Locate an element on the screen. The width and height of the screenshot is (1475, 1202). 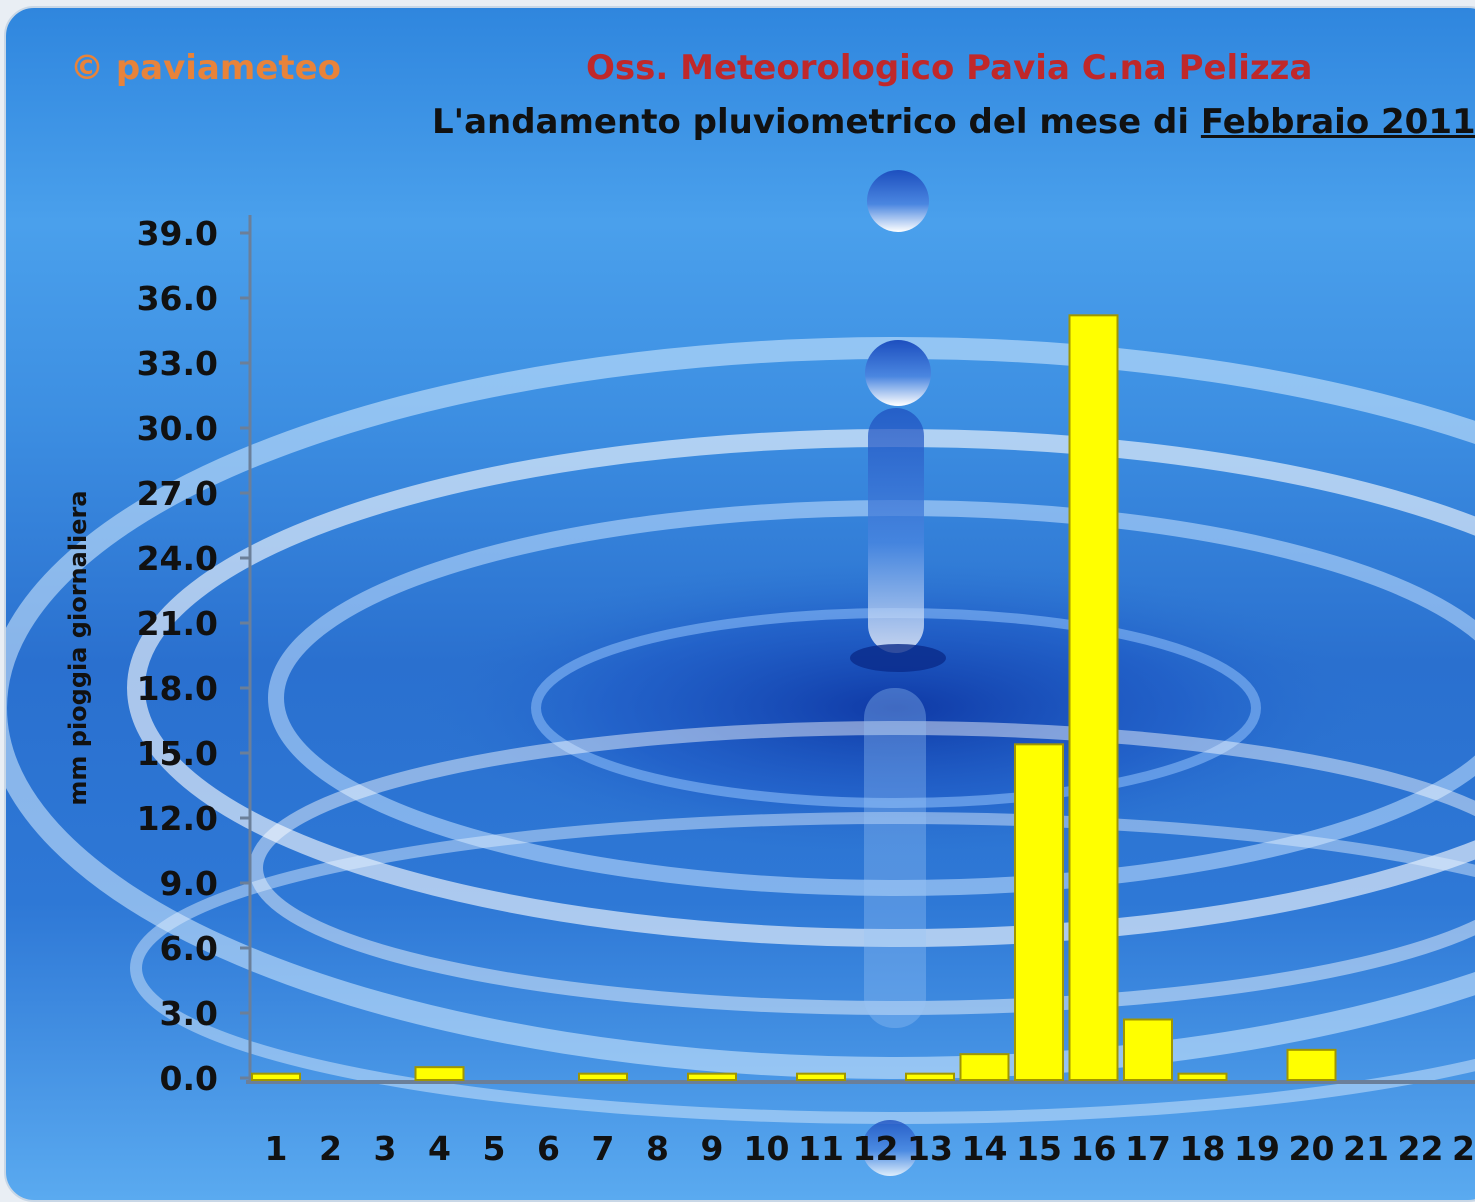
x-tick-label: 19 is located at coordinates (1257, 1148).